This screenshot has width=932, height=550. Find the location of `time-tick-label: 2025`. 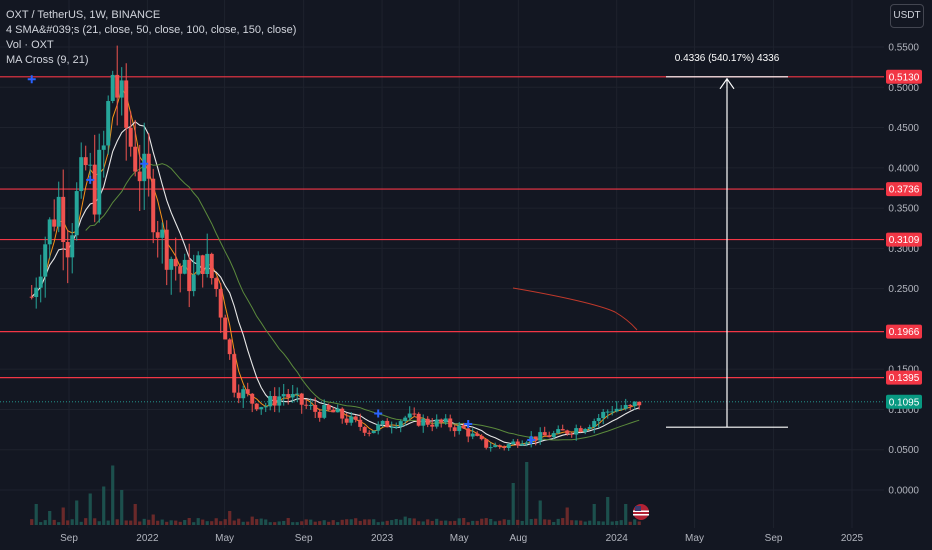

time-tick-label: 2025 is located at coordinates (852, 538).